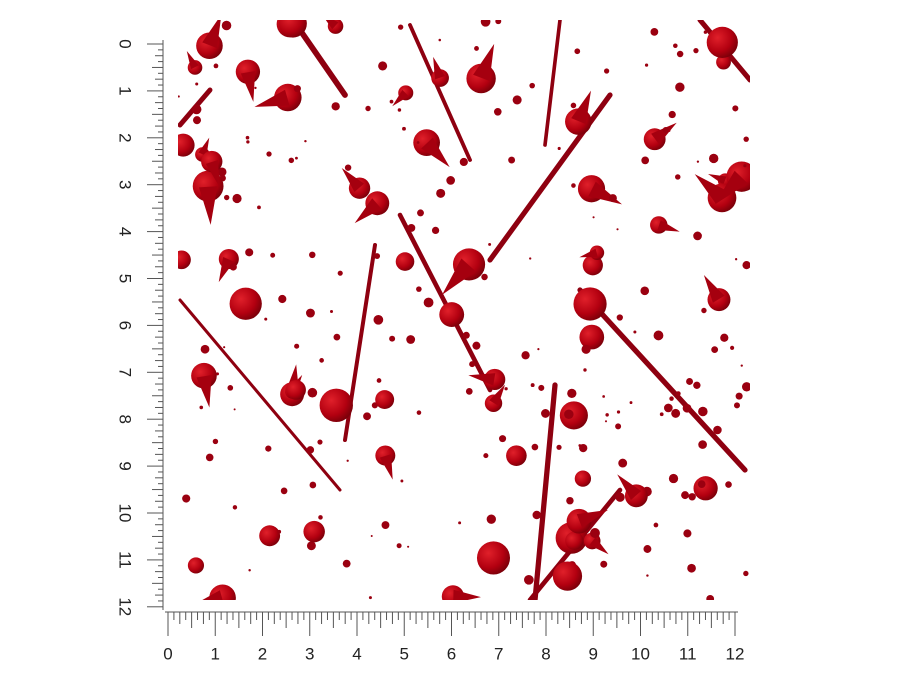 This screenshot has height=675, width=900. What do you see at coordinates (125, 465) in the screenshot?
I see `ruler-label: 9` at bounding box center [125, 465].